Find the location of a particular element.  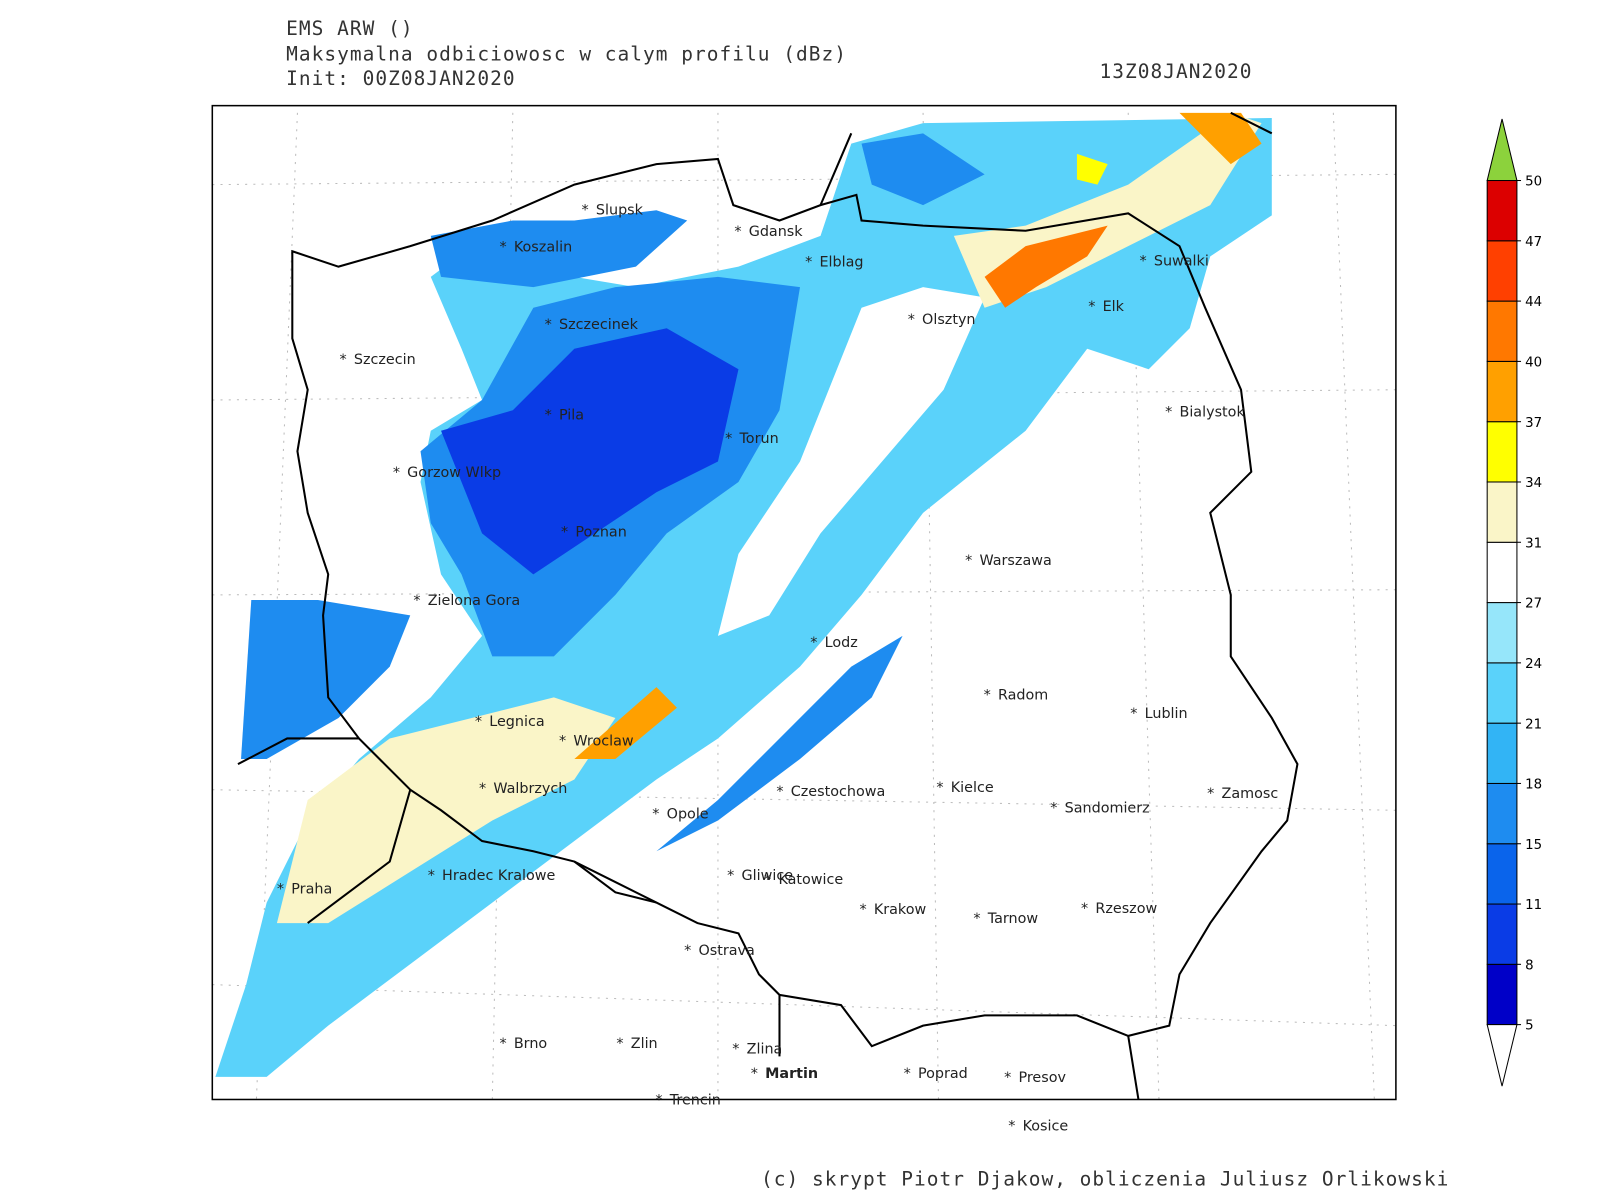

colorbar-label: 44 is located at coordinates (1533, 302).